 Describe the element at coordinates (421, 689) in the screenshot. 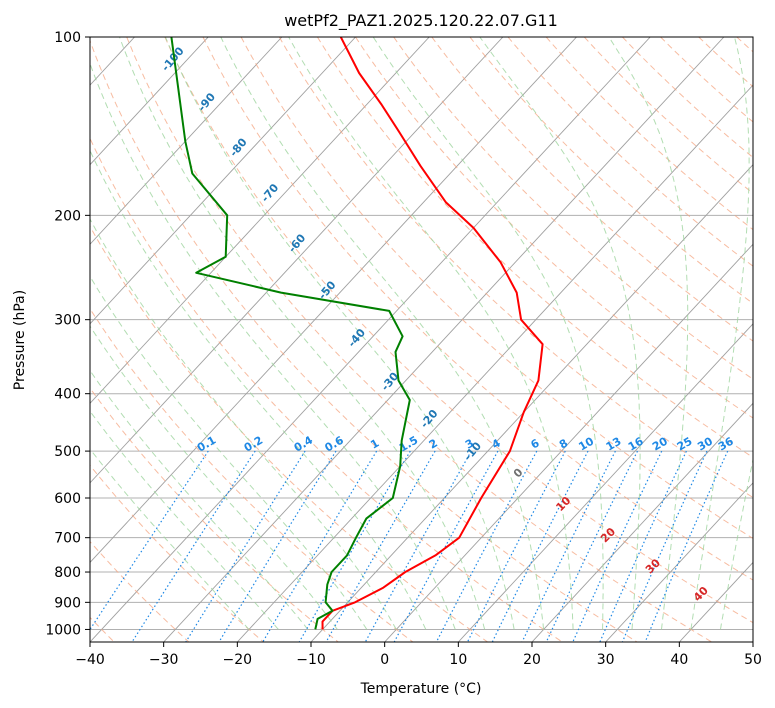

I see `x-axis-title: Temperature (°C)` at that location.